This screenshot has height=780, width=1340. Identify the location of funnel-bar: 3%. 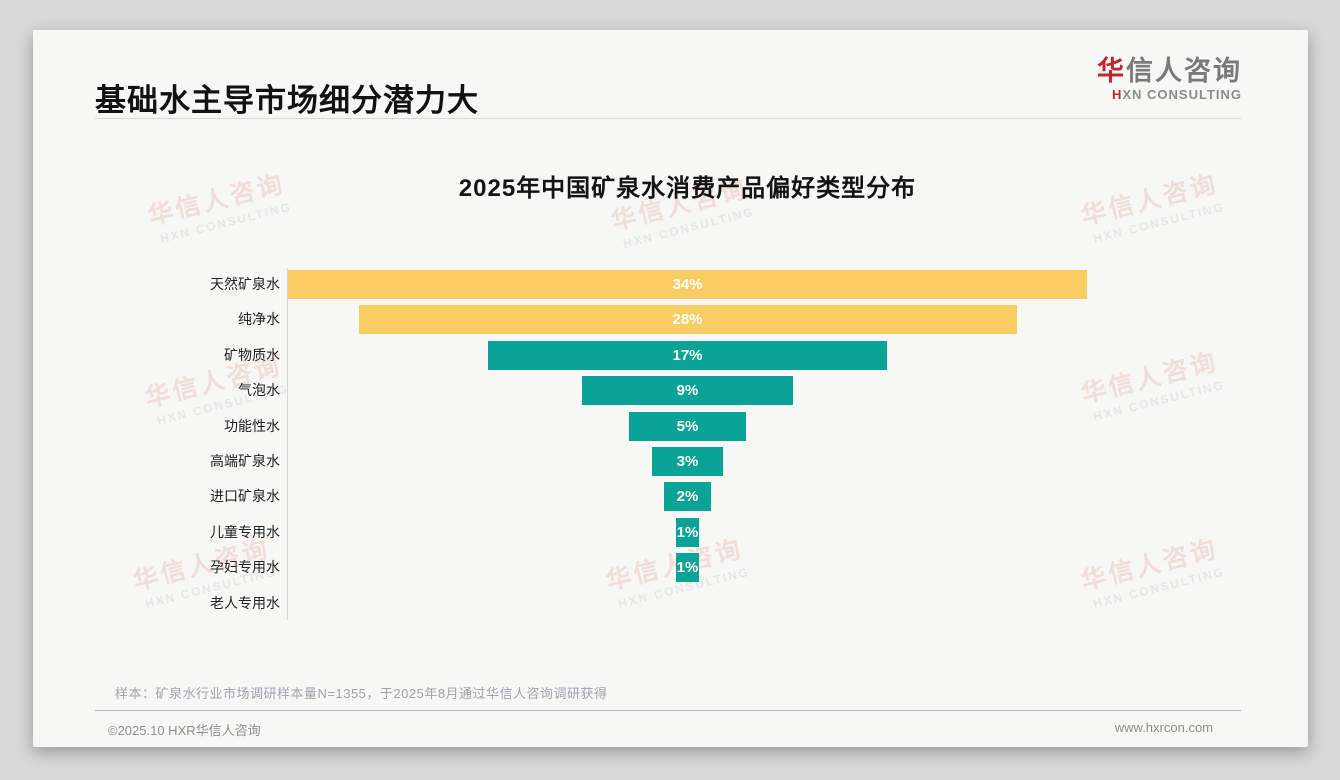
(687, 461).